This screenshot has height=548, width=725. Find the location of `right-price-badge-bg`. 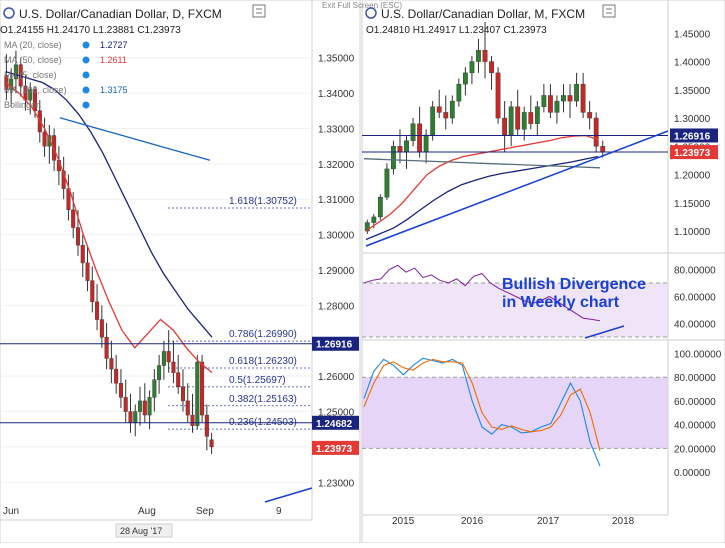

right-price-badge-bg is located at coordinates (694, 152).